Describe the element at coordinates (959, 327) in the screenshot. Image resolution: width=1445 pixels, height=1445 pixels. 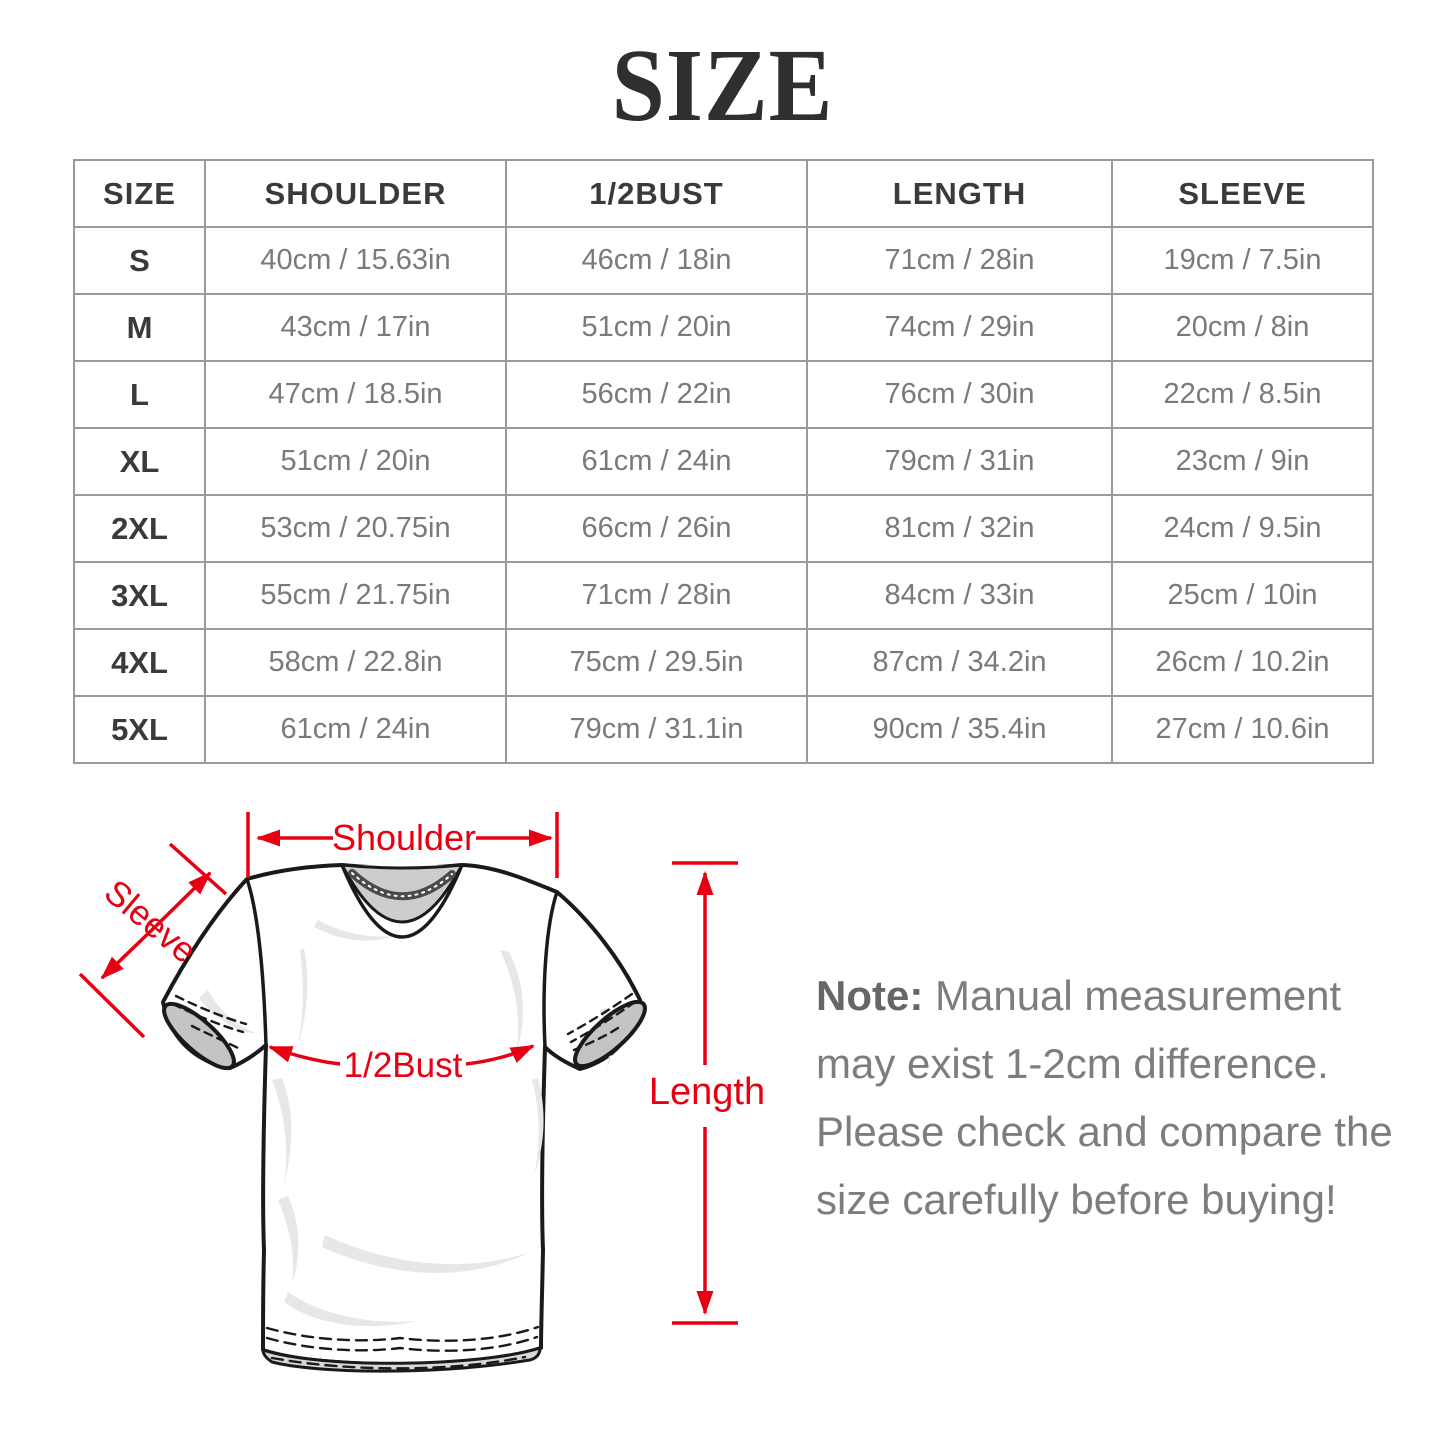
I see `length-cell: 74cm / 29in` at that location.